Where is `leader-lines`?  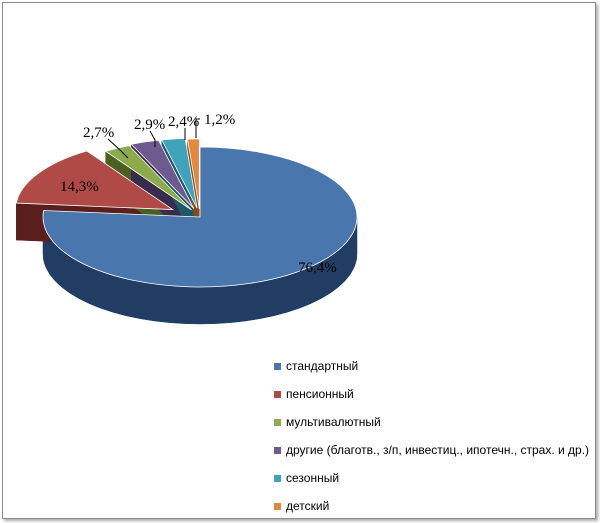
leader-lines is located at coordinates (153, 138).